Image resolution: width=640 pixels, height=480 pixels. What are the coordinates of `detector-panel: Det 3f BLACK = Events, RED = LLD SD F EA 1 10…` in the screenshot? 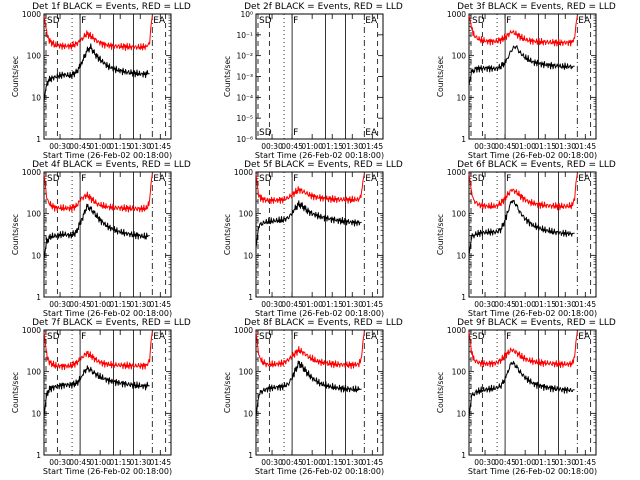 It's located at (526, 81).